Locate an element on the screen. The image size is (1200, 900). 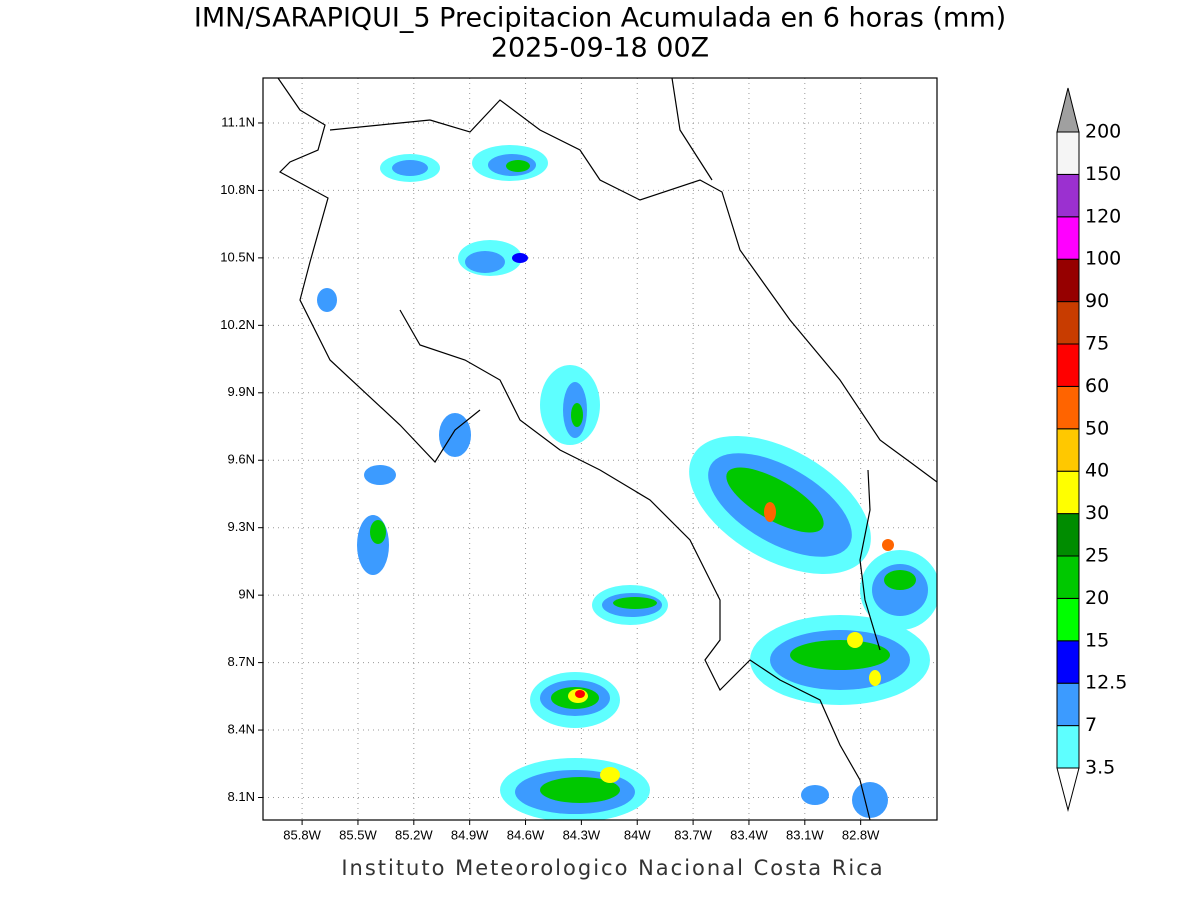
colorbar-label: 30 is located at coordinates (1097, 513).